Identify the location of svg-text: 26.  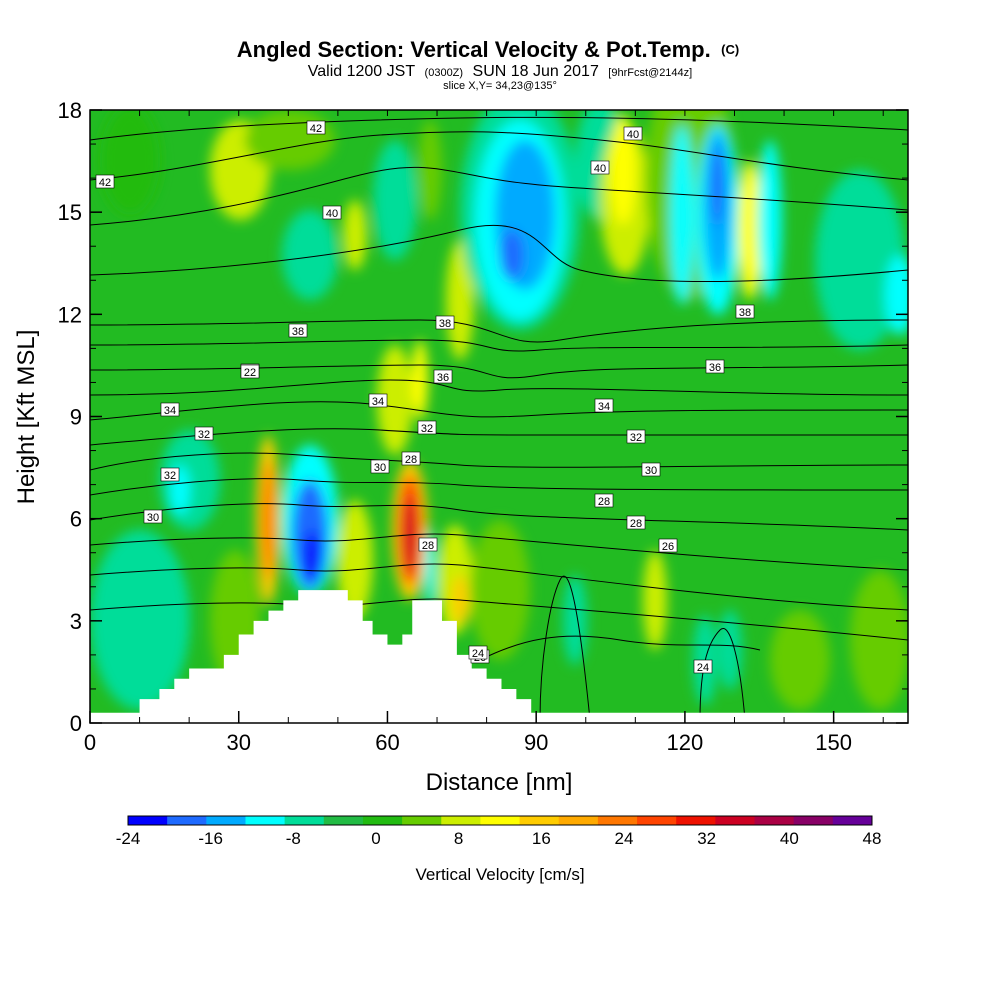
(668, 547).